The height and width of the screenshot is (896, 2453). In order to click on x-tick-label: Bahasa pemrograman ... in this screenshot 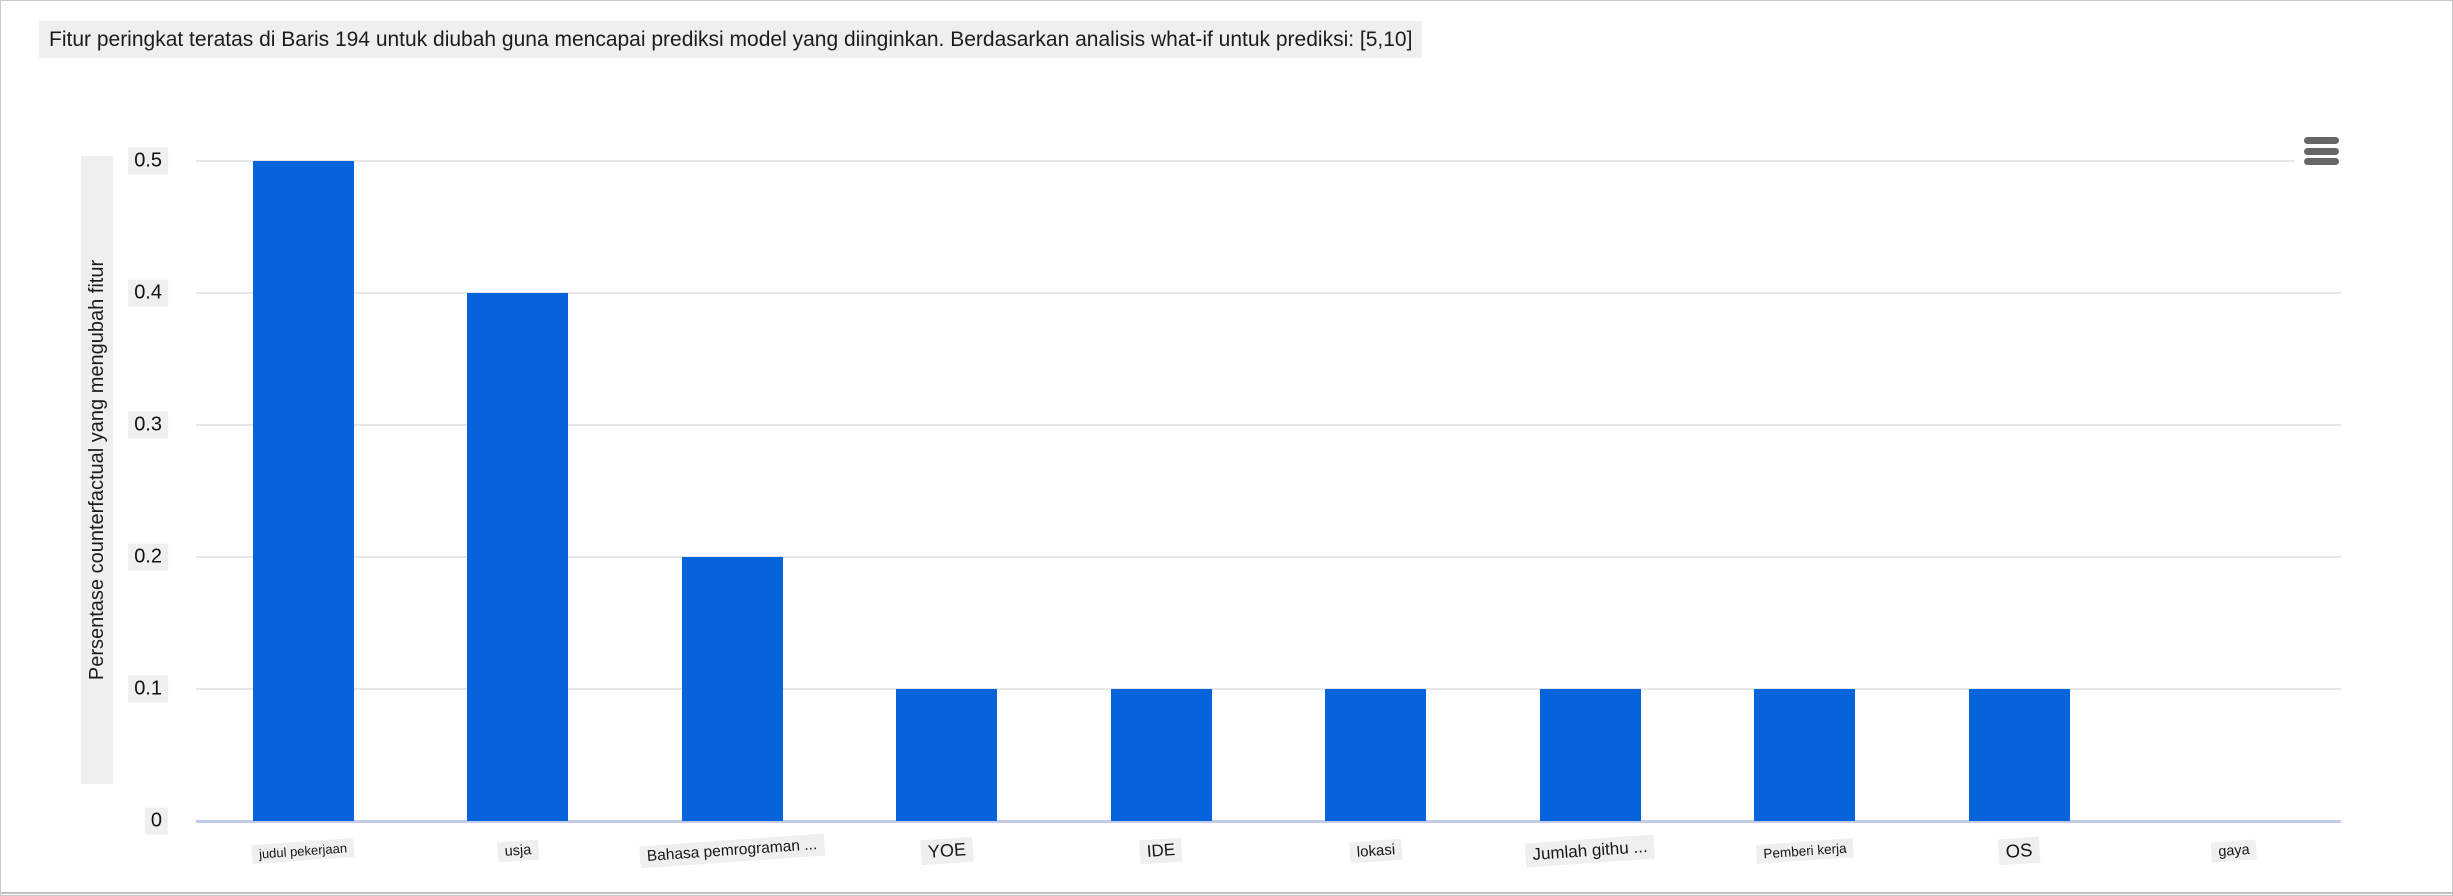, I will do `click(732, 851)`.